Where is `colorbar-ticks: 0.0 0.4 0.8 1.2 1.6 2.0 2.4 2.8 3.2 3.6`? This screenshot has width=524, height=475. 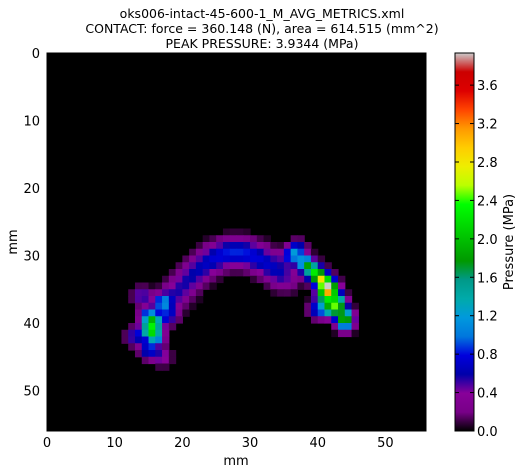 colorbar-ticks: 0.0 0.4 0.8 1.2 1.6 2.0 2.4 2.8 3.2 3.6 is located at coordinates (476, 259).